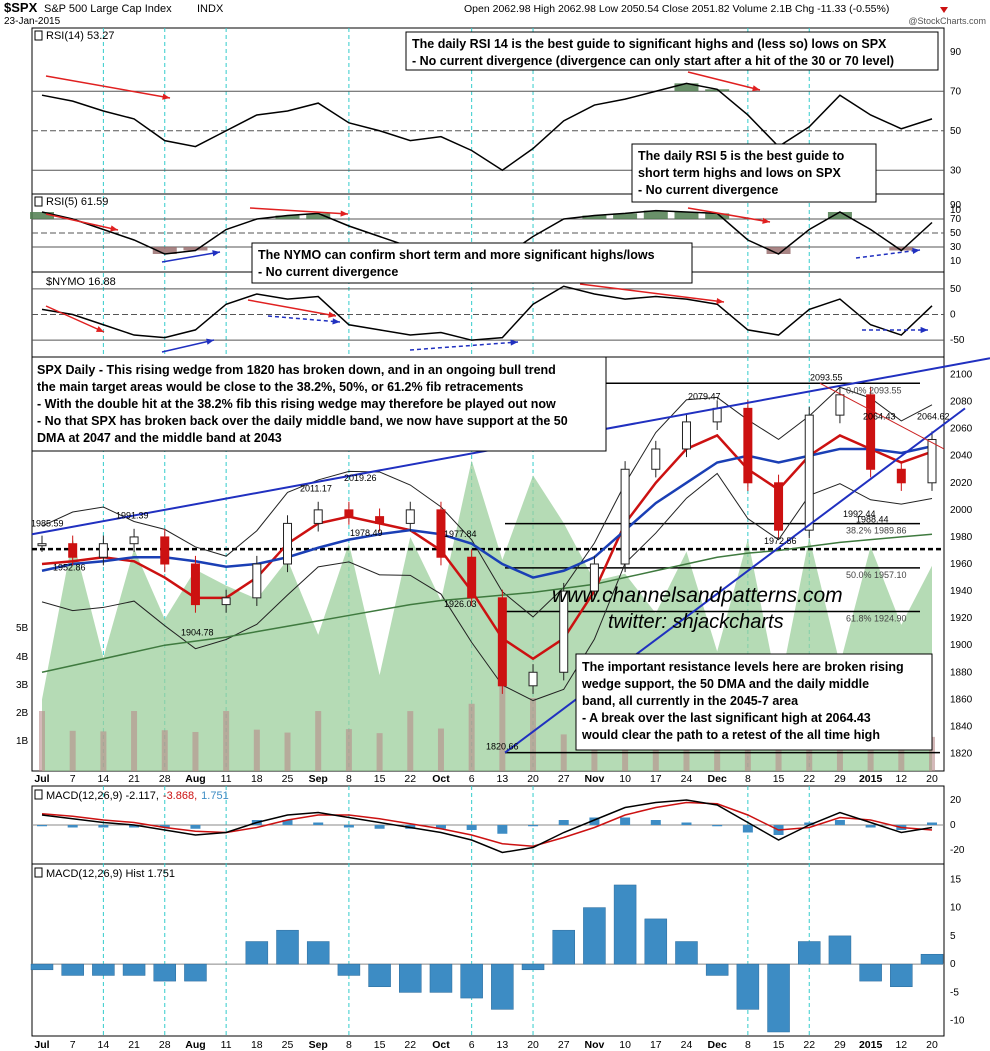 This screenshot has height=1051, width=990. What do you see at coordinates (38, 201) in the screenshot?
I see `rsi5-marker` at bounding box center [38, 201].